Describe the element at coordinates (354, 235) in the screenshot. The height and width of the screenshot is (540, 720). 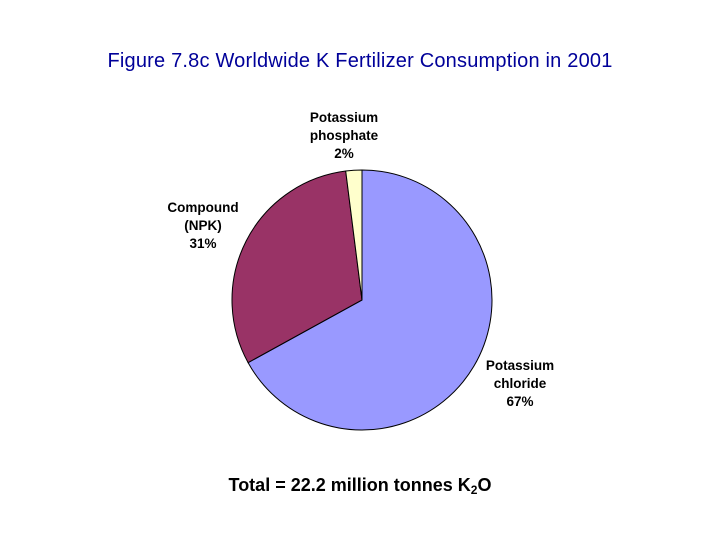
I see `pie-slice-potassium-phosphate` at that location.